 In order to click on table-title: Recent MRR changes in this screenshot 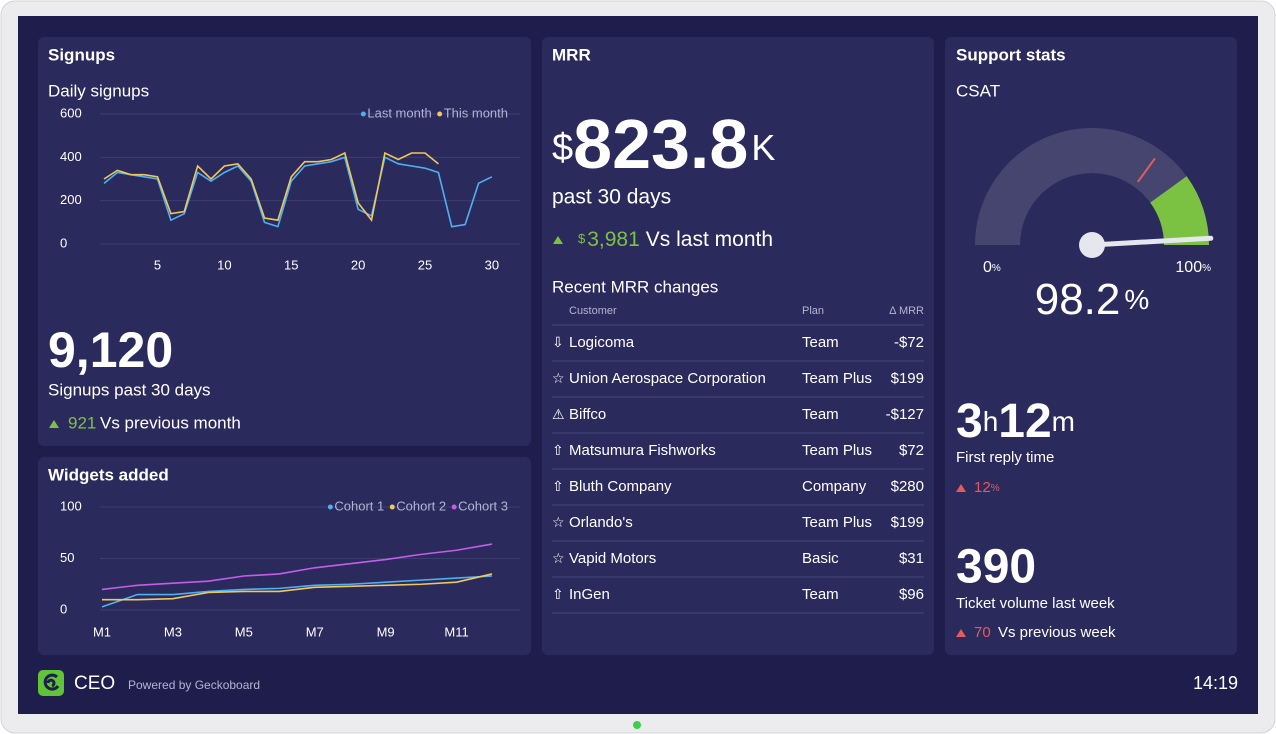, I will do `click(635, 286)`.